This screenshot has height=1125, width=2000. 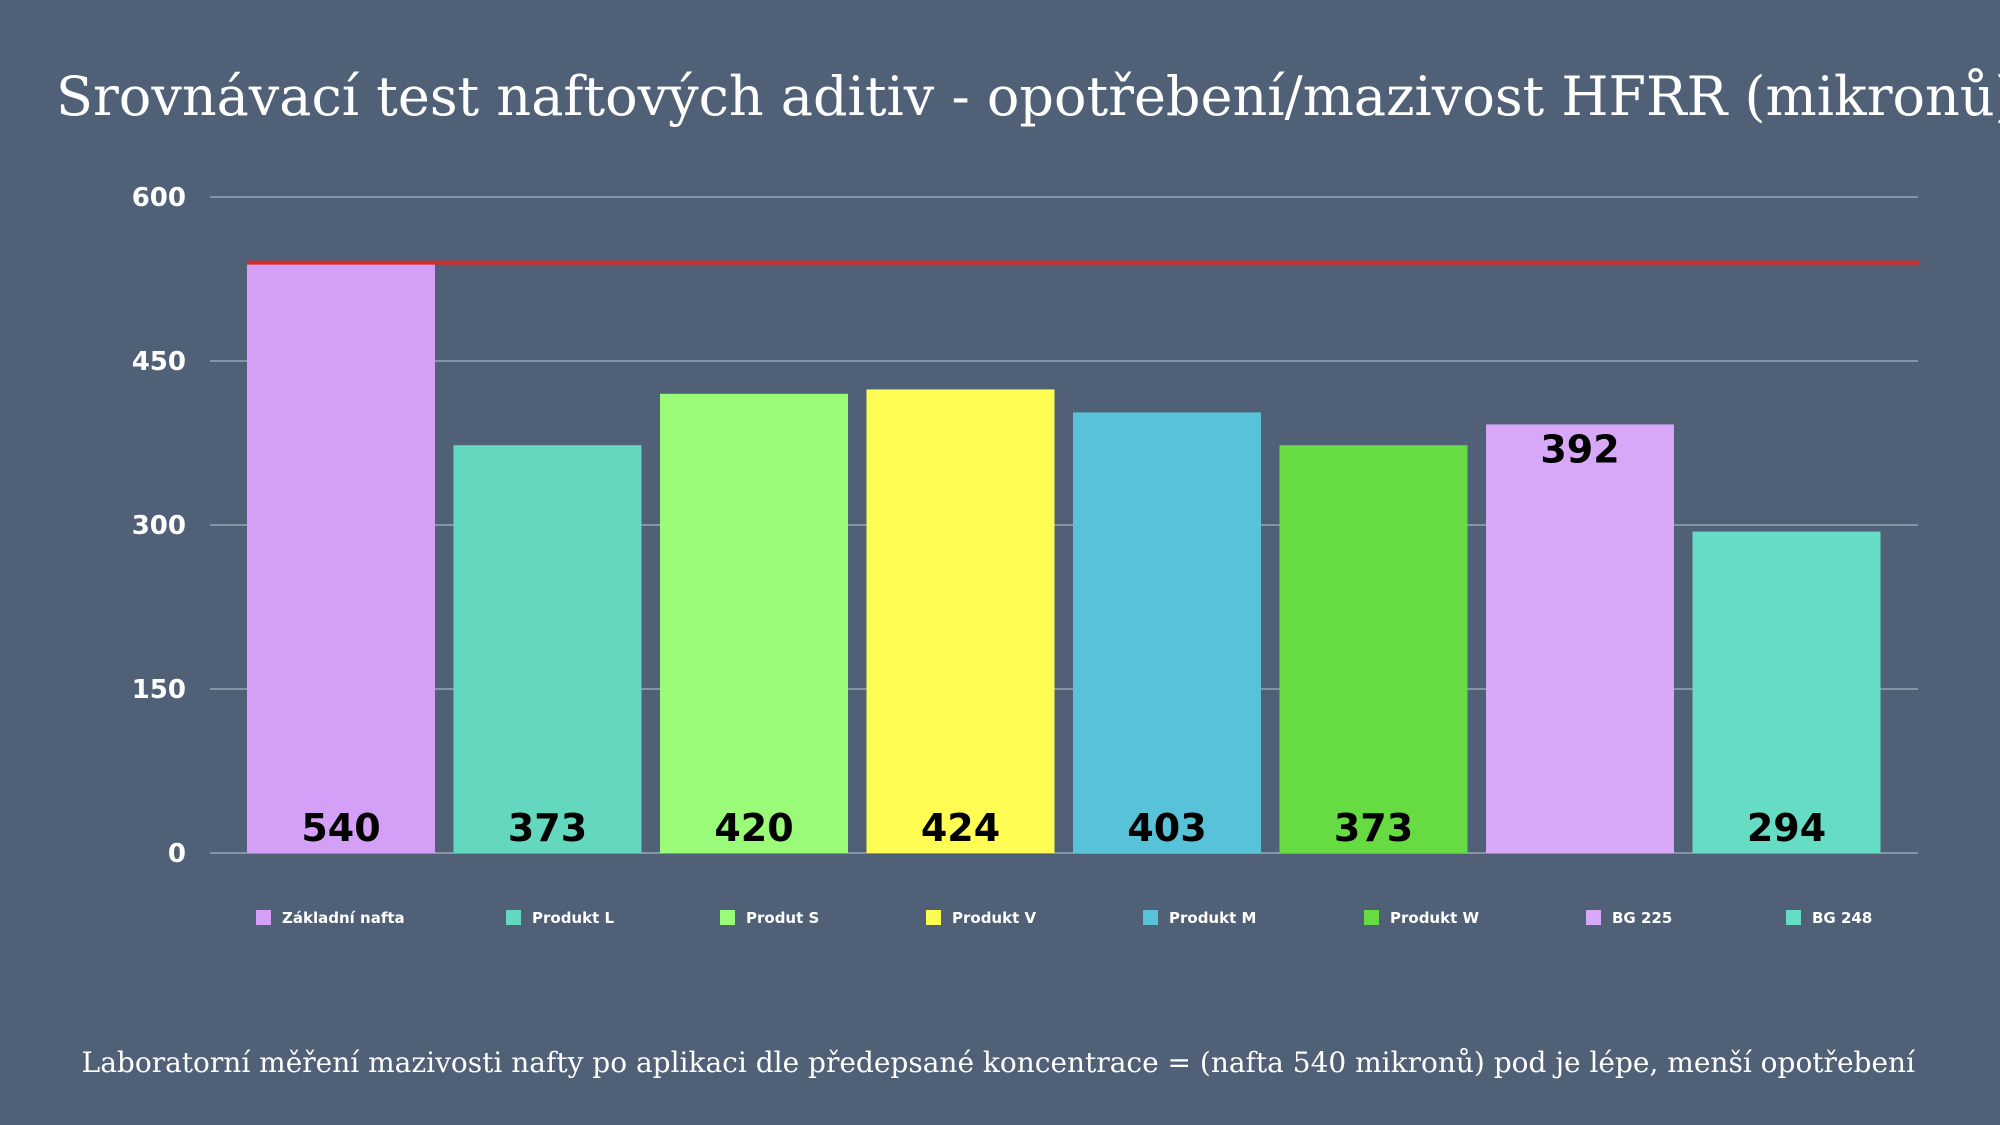 What do you see at coordinates (1579, 449) in the screenshot?
I see `data-label-6: 392` at bounding box center [1579, 449].